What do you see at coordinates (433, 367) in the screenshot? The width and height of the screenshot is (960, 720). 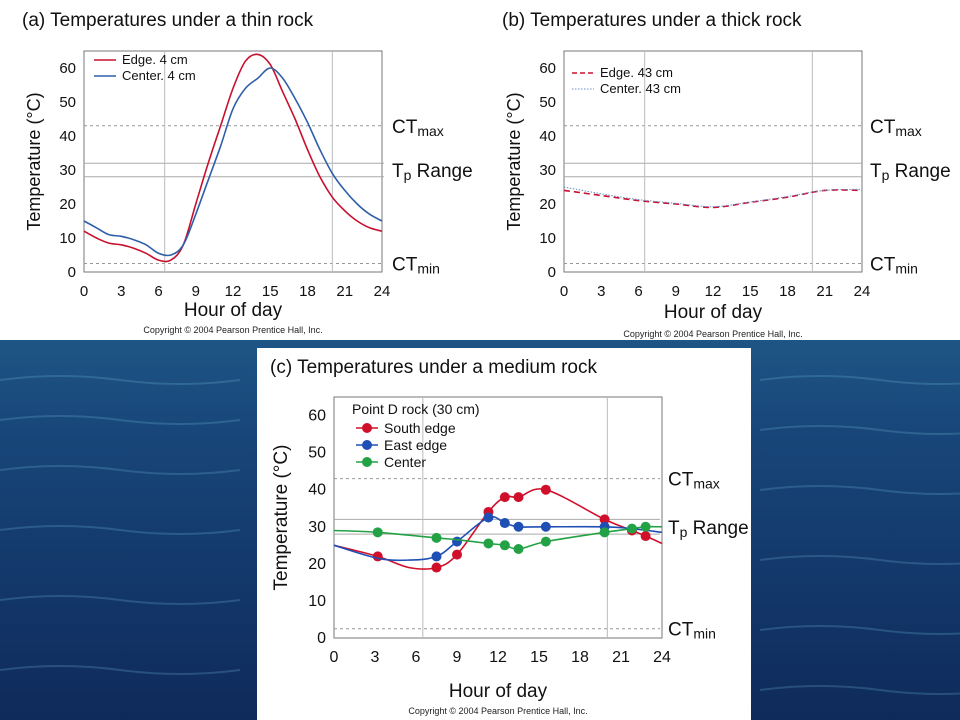 I see `chart-title: (c) Temperatures under a medium rock` at bounding box center [433, 367].